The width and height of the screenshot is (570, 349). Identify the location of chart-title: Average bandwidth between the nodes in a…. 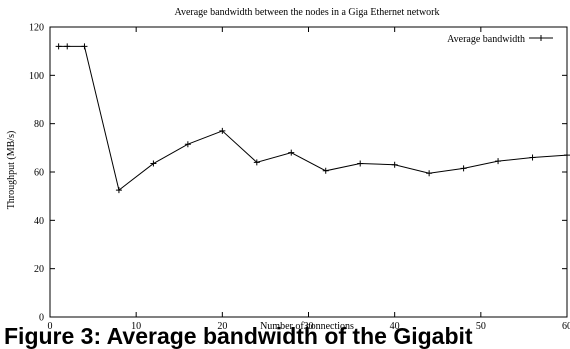
(307, 12).